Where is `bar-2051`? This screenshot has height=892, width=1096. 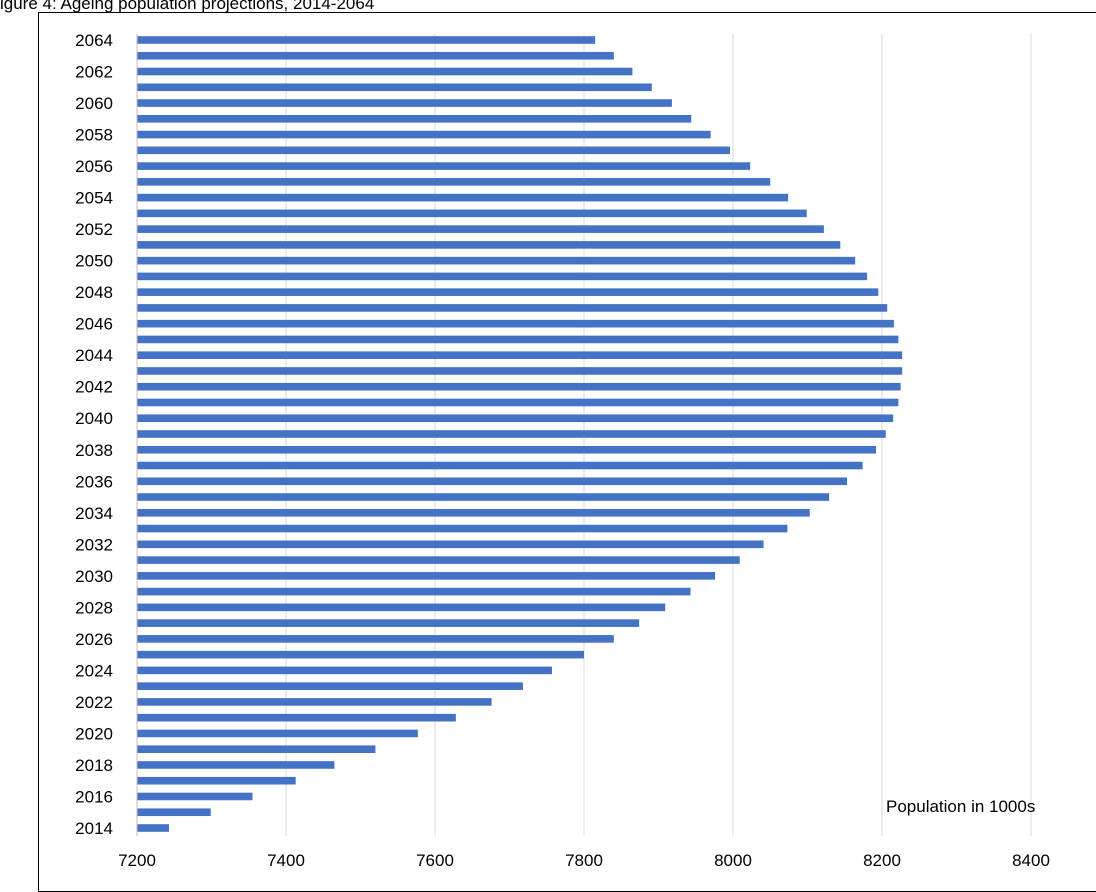
bar-2051 is located at coordinates (489, 245).